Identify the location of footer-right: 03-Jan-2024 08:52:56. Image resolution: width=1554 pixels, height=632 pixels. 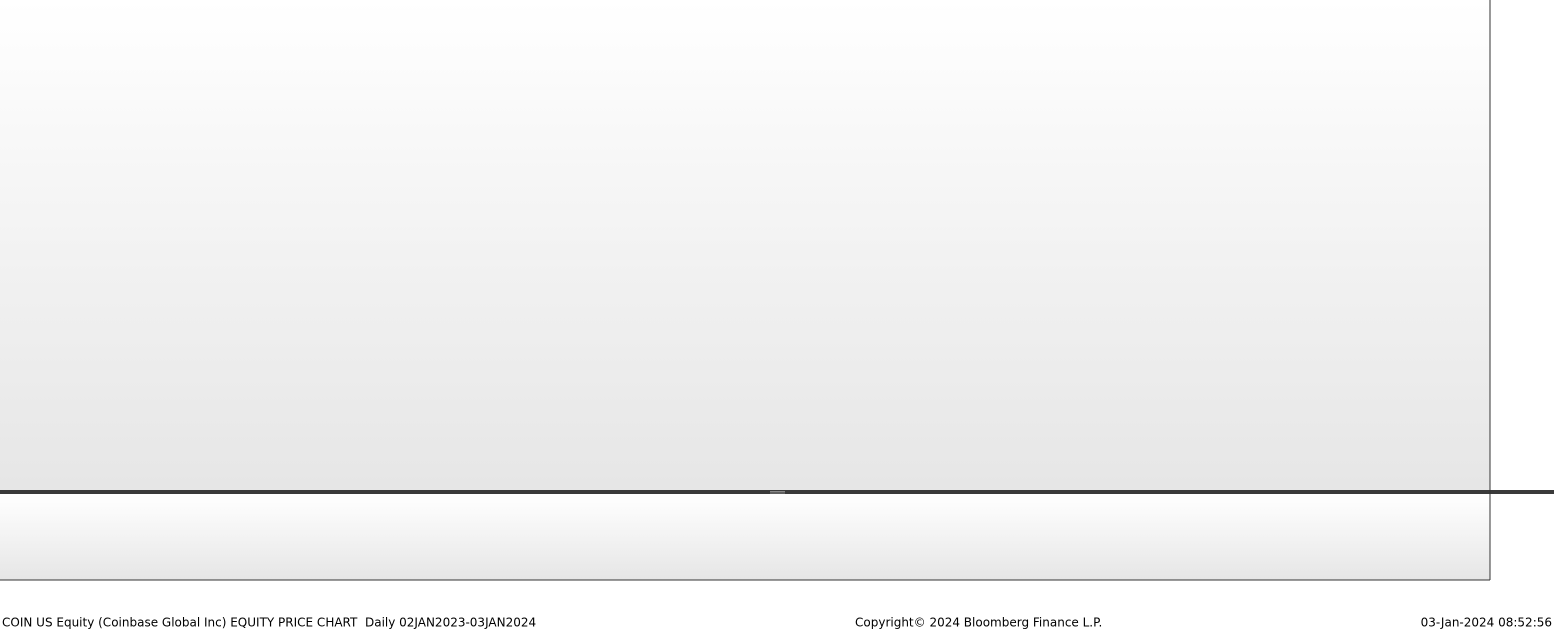
(1486, 623).